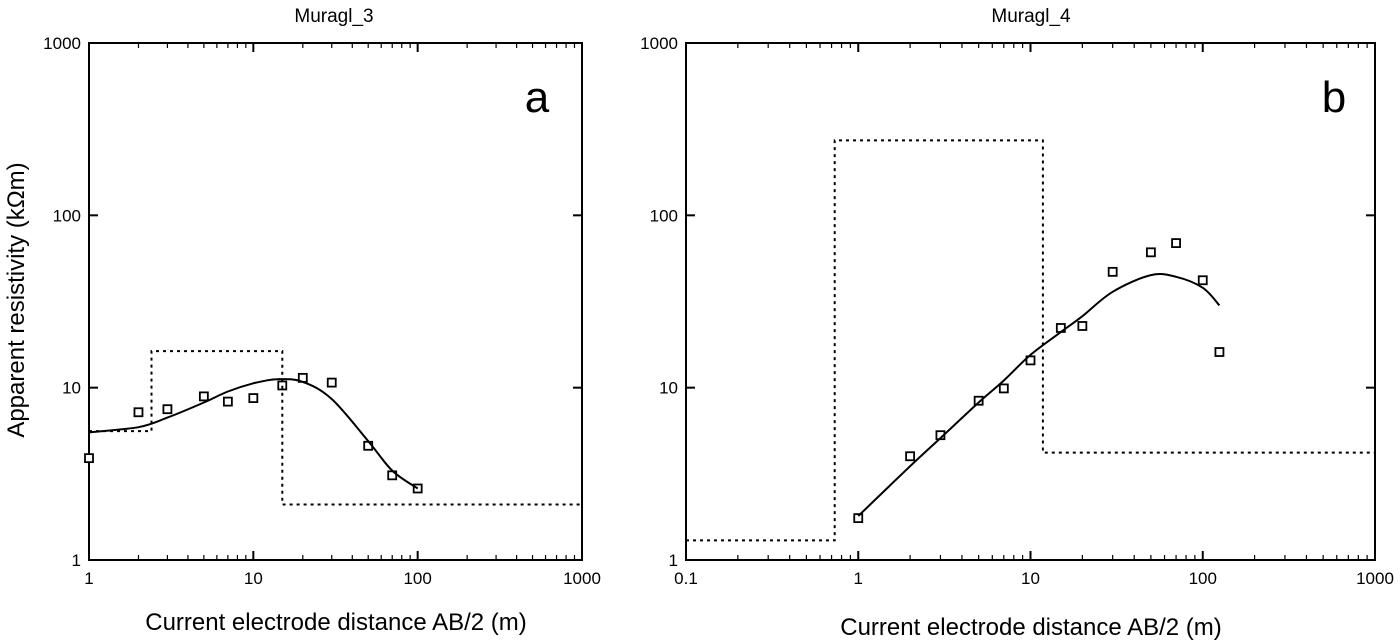 The image size is (1400, 642). I want to click on panel-b-x-tick-label: 0.1, so click(686, 578).